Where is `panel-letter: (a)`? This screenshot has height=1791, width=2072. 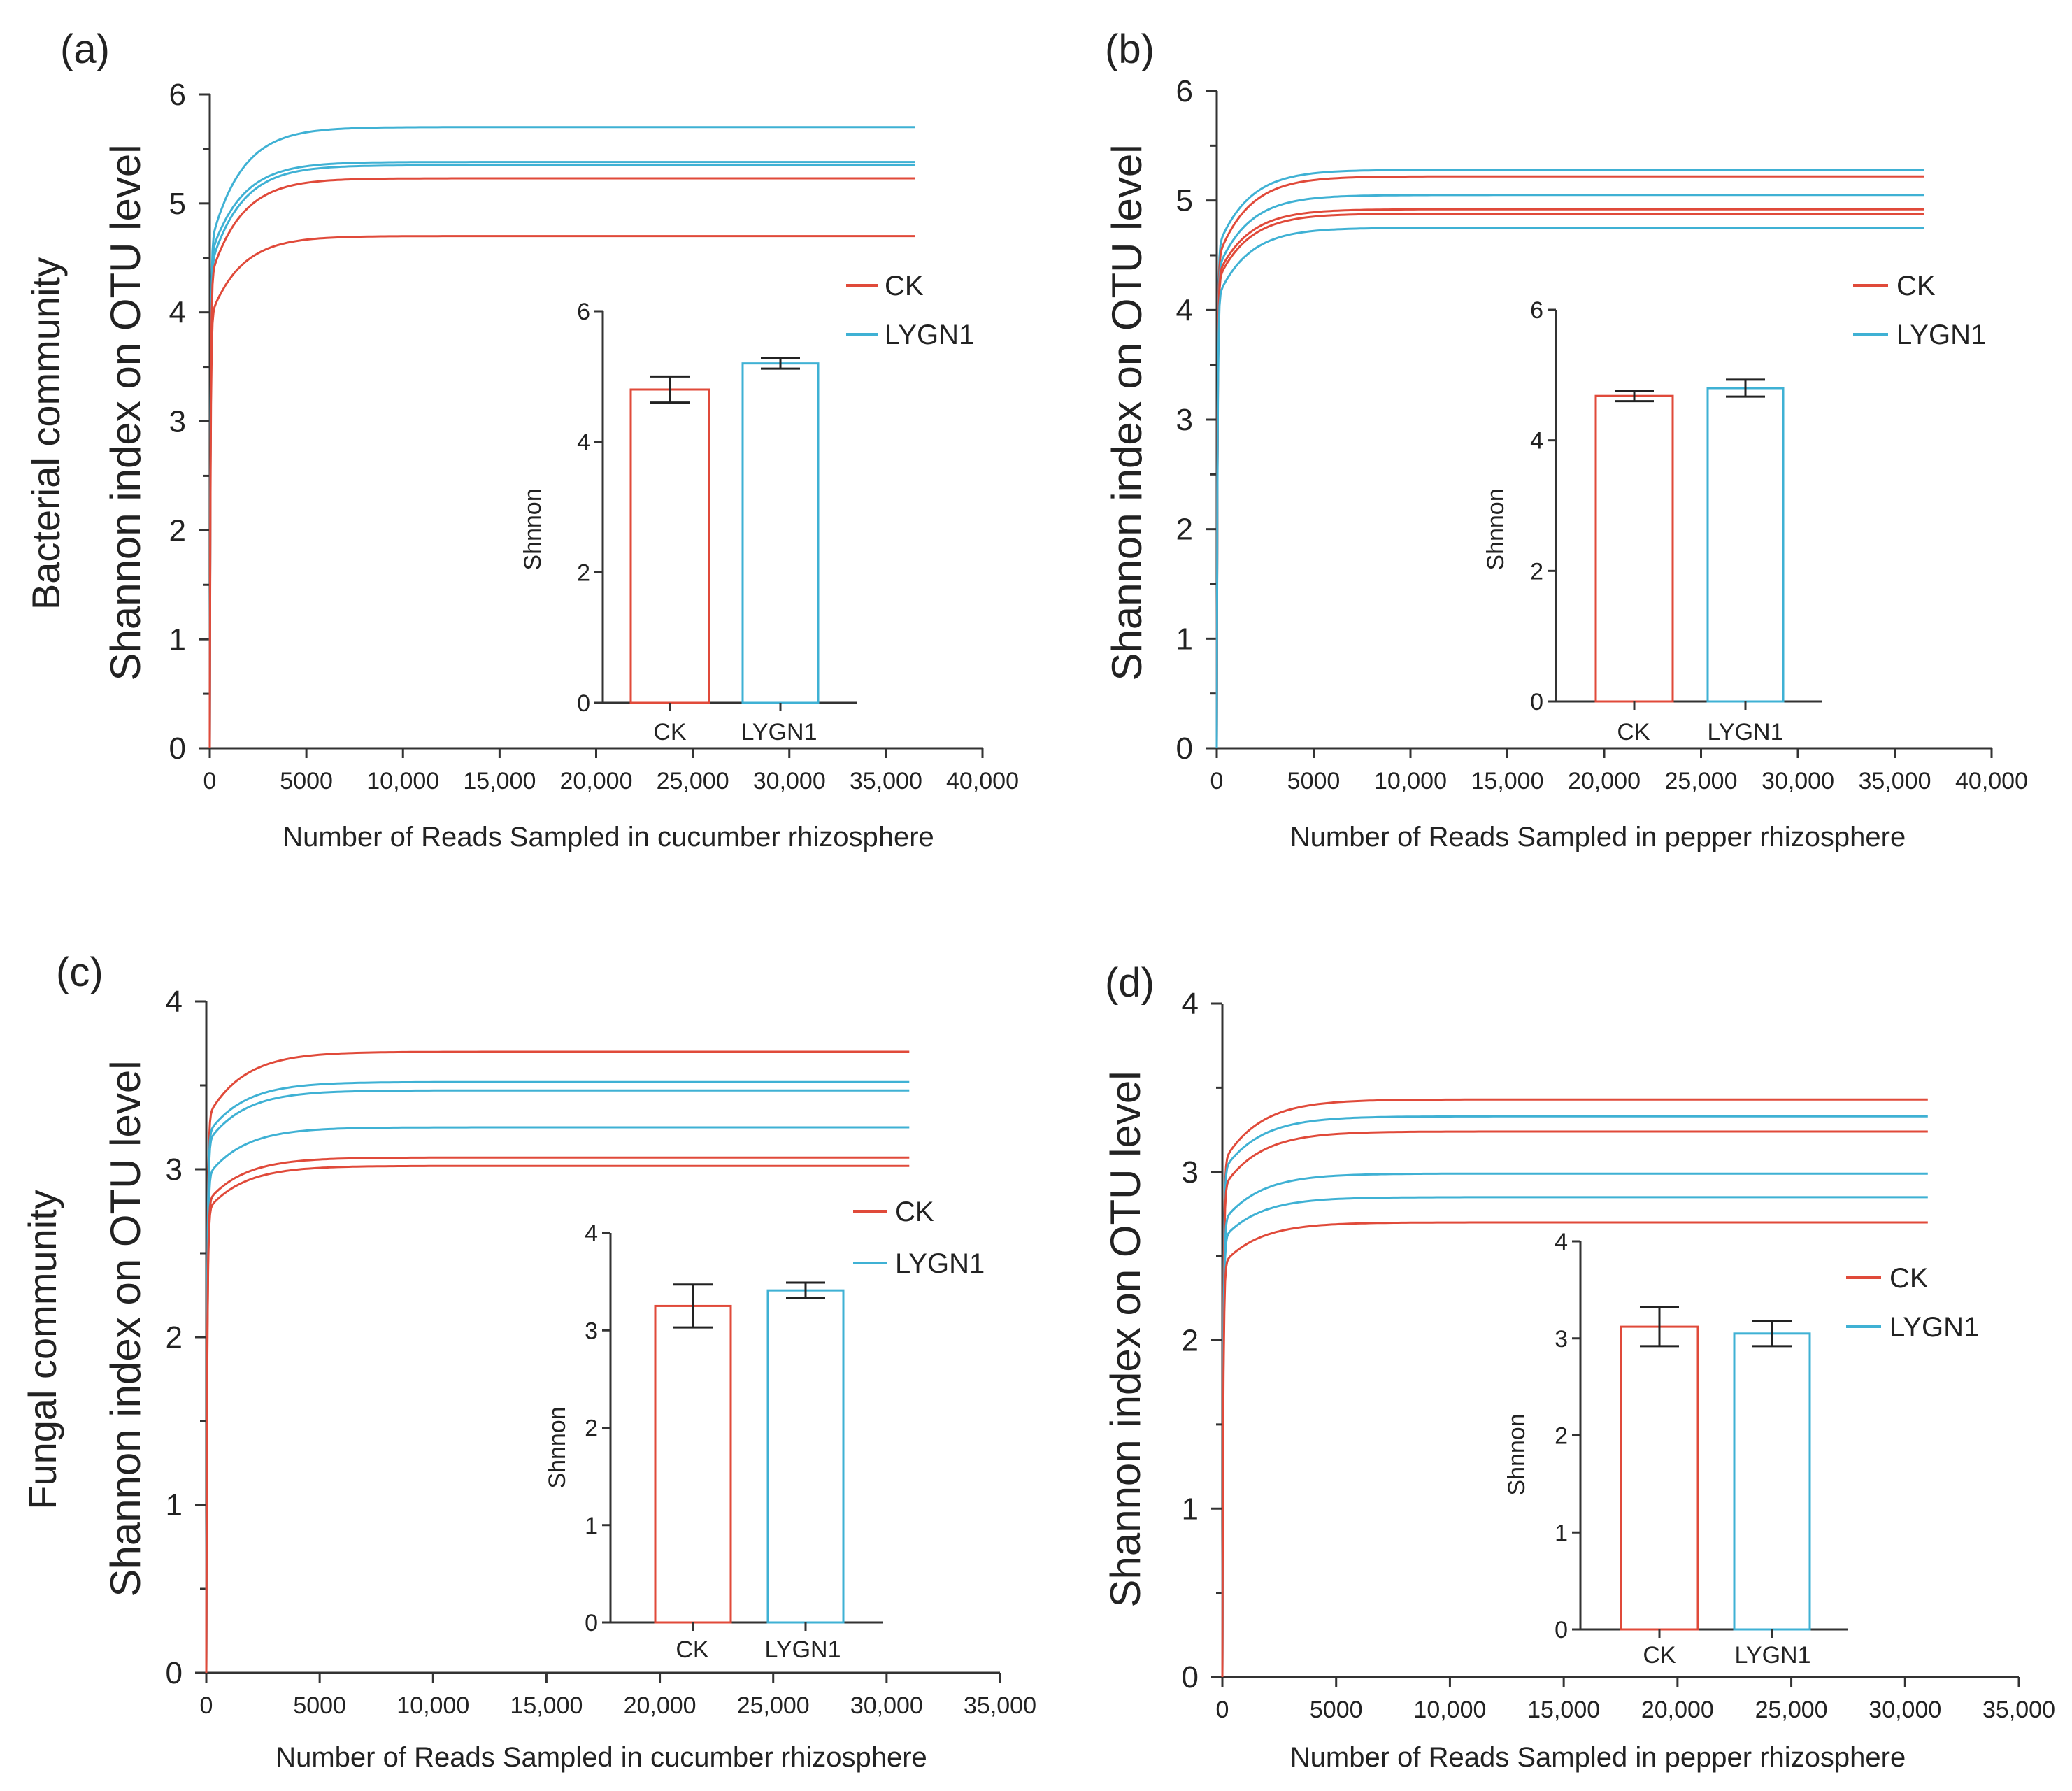
panel-letter: (a) is located at coordinates (85, 49).